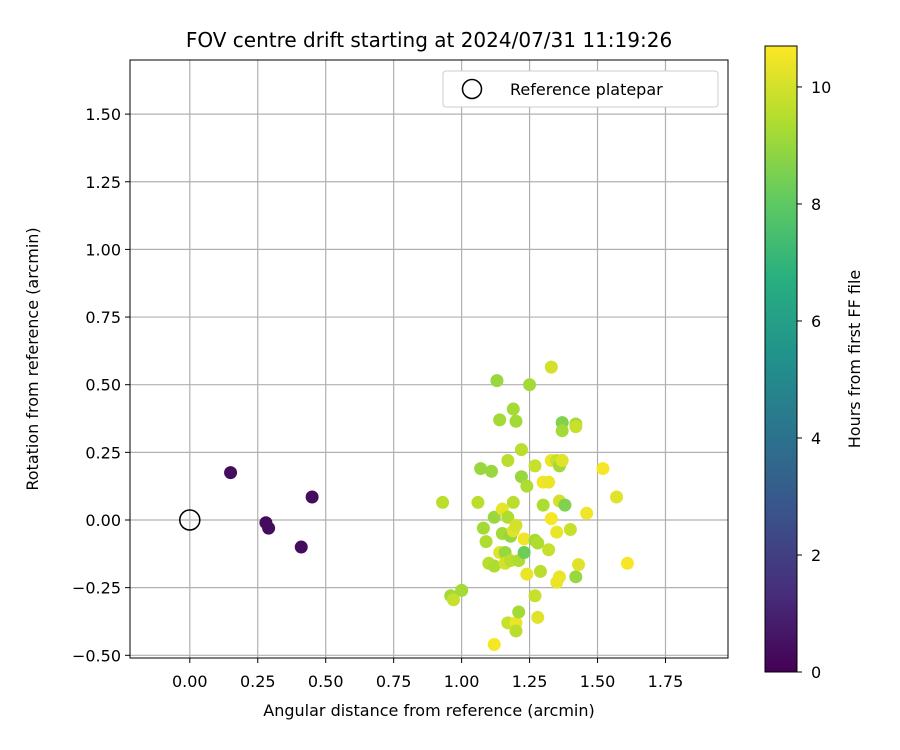 The image size is (900, 750). What do you see at coordinates (816, 321) in the screenshot?
I see `colorbar-tick-label: 6` at bounding box center [816, 321].